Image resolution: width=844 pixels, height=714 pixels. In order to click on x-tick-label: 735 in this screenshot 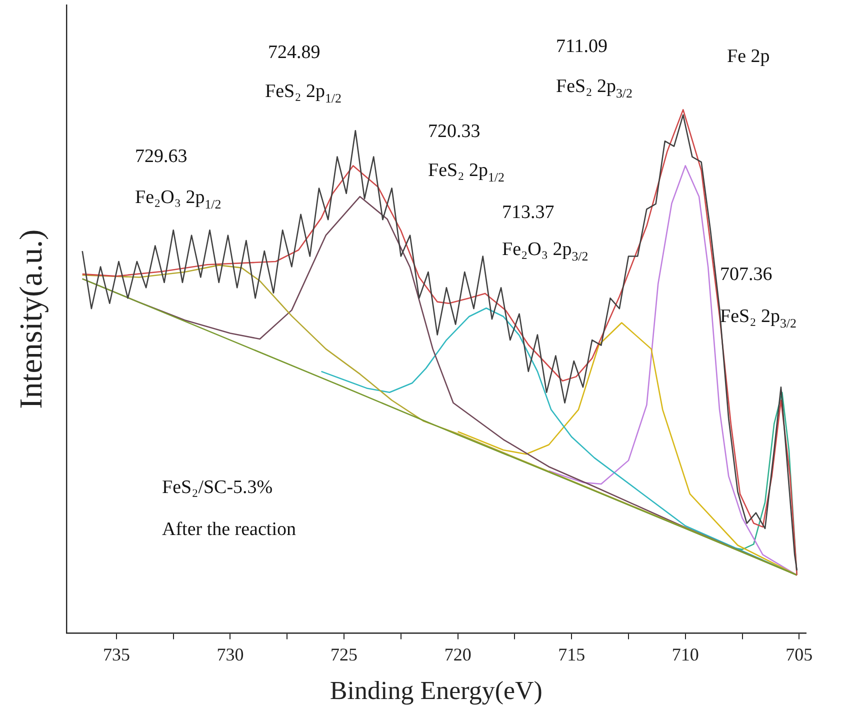, I will do `click(116, 654)`.